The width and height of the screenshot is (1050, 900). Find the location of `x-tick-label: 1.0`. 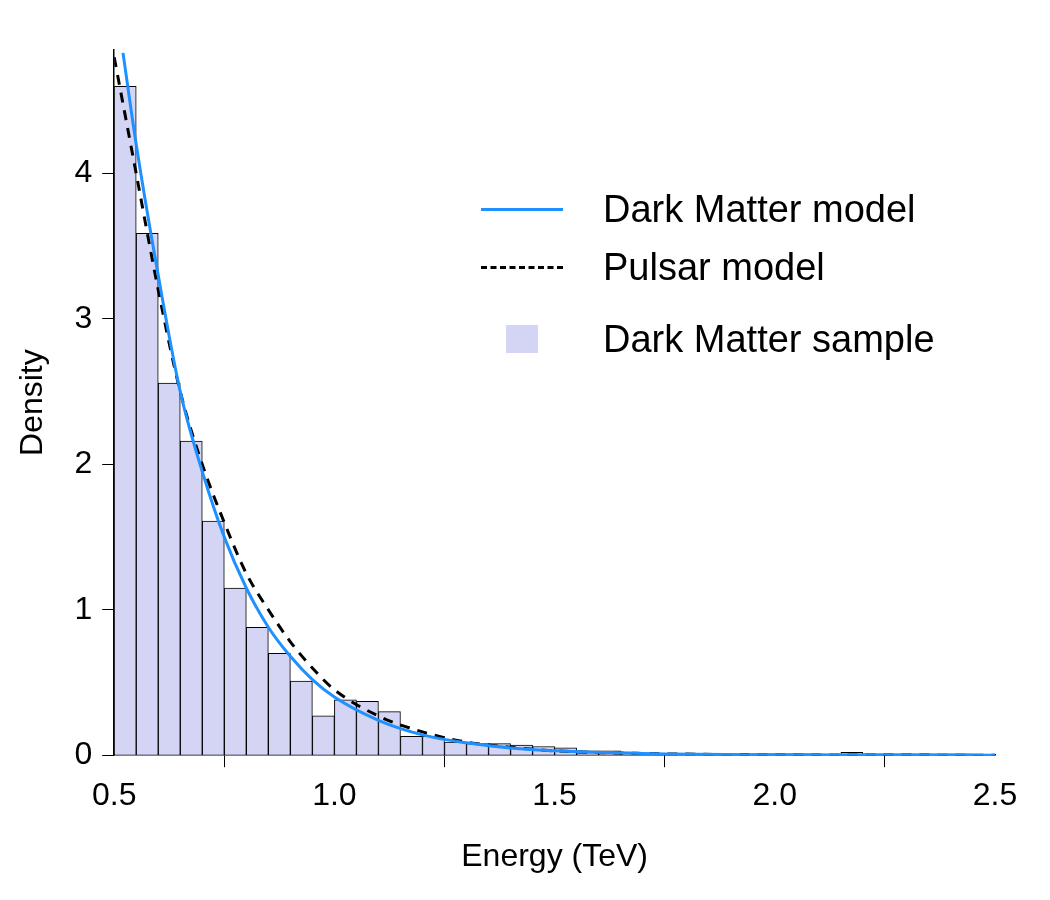

x-tick-label: 1.0 is located at coordinates (334, 794).